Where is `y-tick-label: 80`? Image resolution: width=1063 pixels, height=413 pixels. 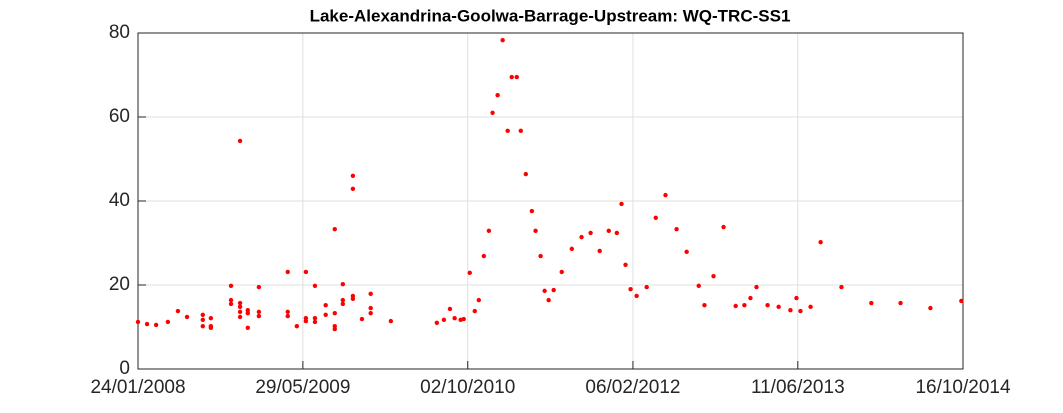
y-tick-label: 80 is located at coordinates (119, 32).